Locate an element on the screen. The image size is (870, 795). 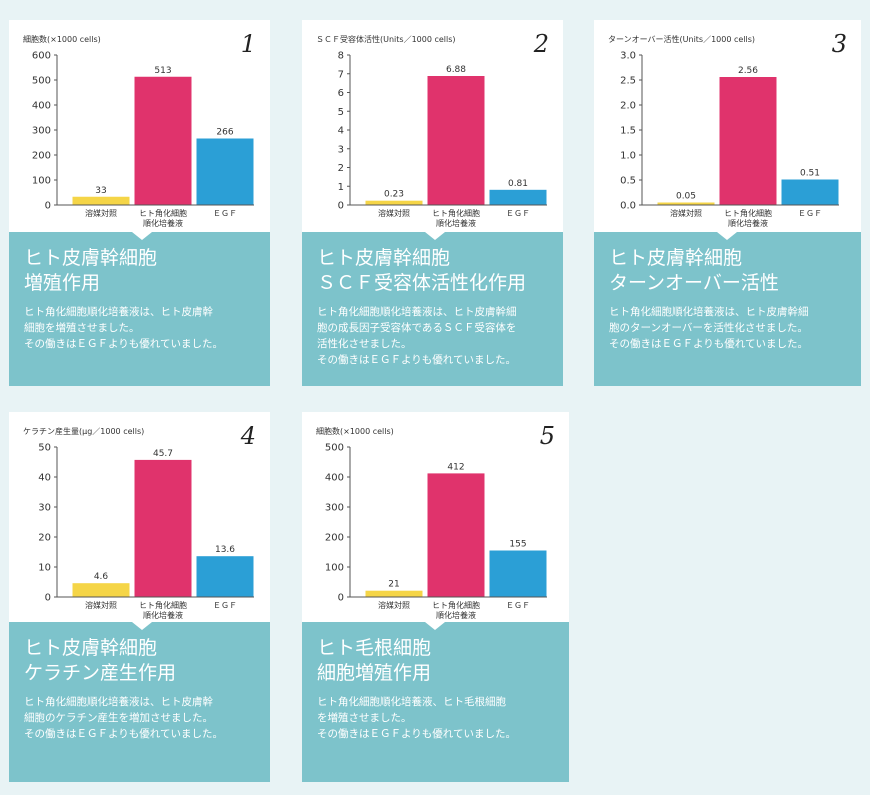
y-tick-label: 6 is located at coordinates (341, 93).